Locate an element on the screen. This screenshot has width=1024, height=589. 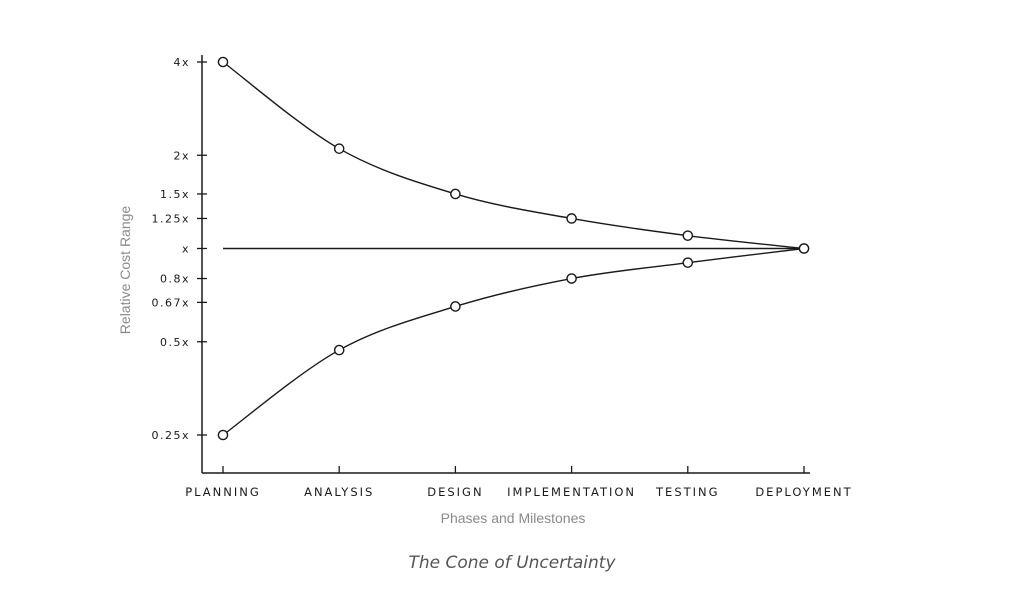
x-axis-title: Phases and Milestones is located at coordinates (513, 518).